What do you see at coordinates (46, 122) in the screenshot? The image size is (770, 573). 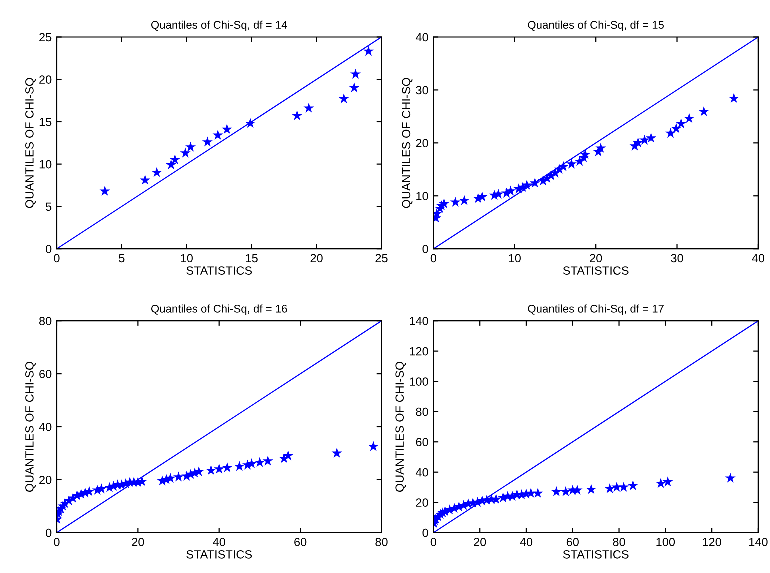 I see `y-tick-label: 15` at bounding box center [46, 122].